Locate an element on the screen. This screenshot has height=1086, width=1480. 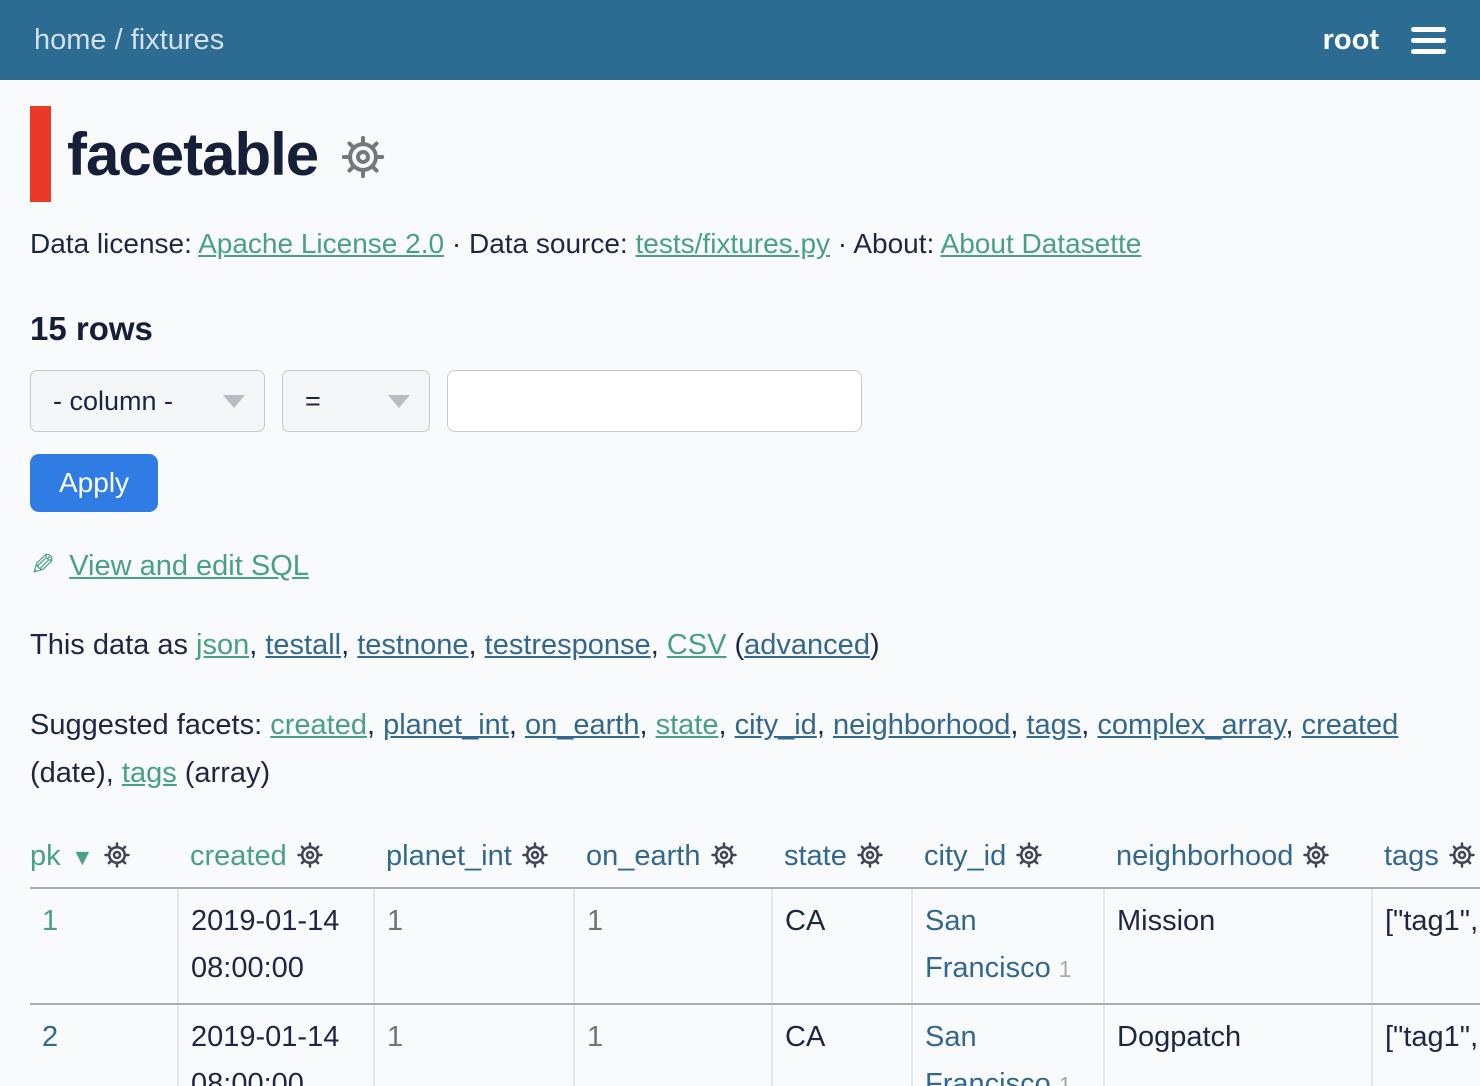
cell-tags: ["tag1", "tag2"] is located at coordinates (1426, 946).